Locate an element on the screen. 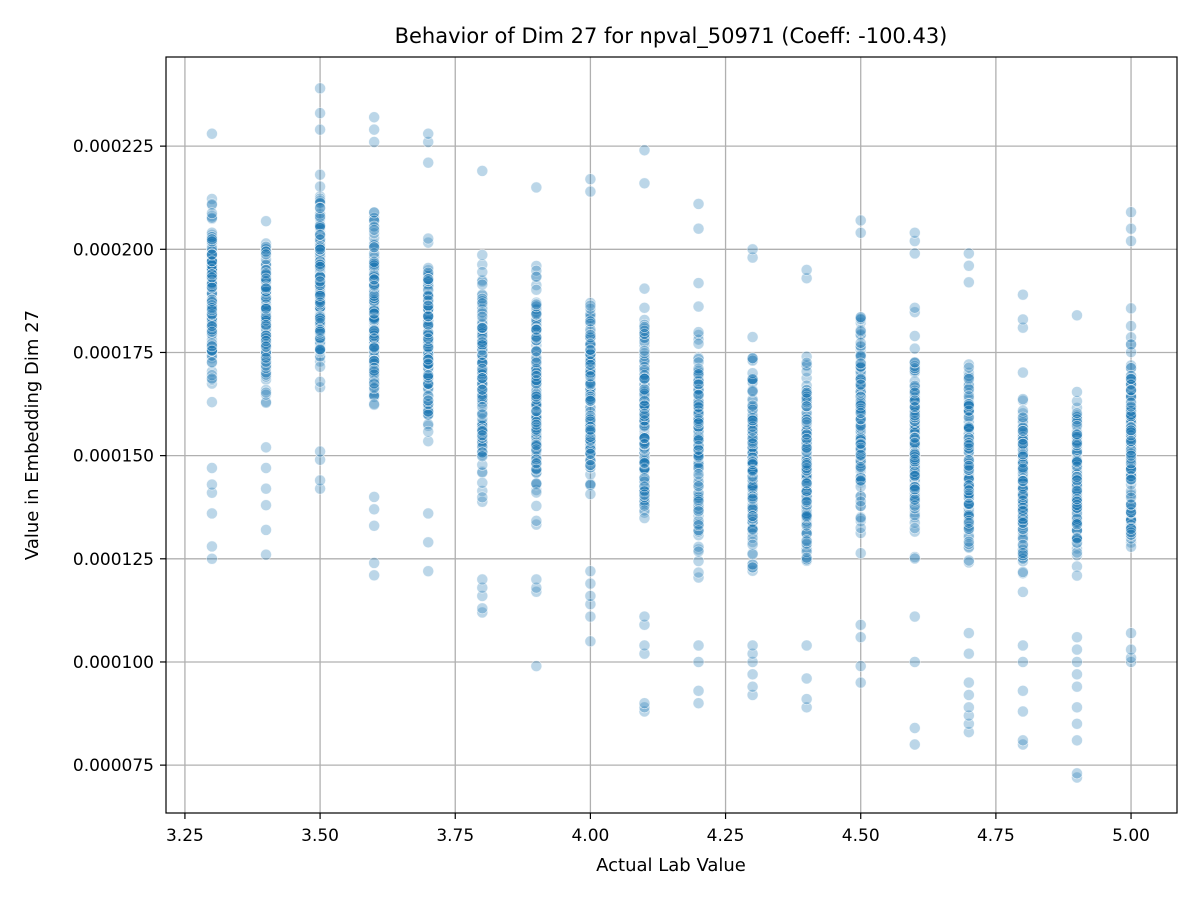 This screenshot has height=900, width=1200. y-tick-label: 0.000175 is located at coordinates (113, 353).